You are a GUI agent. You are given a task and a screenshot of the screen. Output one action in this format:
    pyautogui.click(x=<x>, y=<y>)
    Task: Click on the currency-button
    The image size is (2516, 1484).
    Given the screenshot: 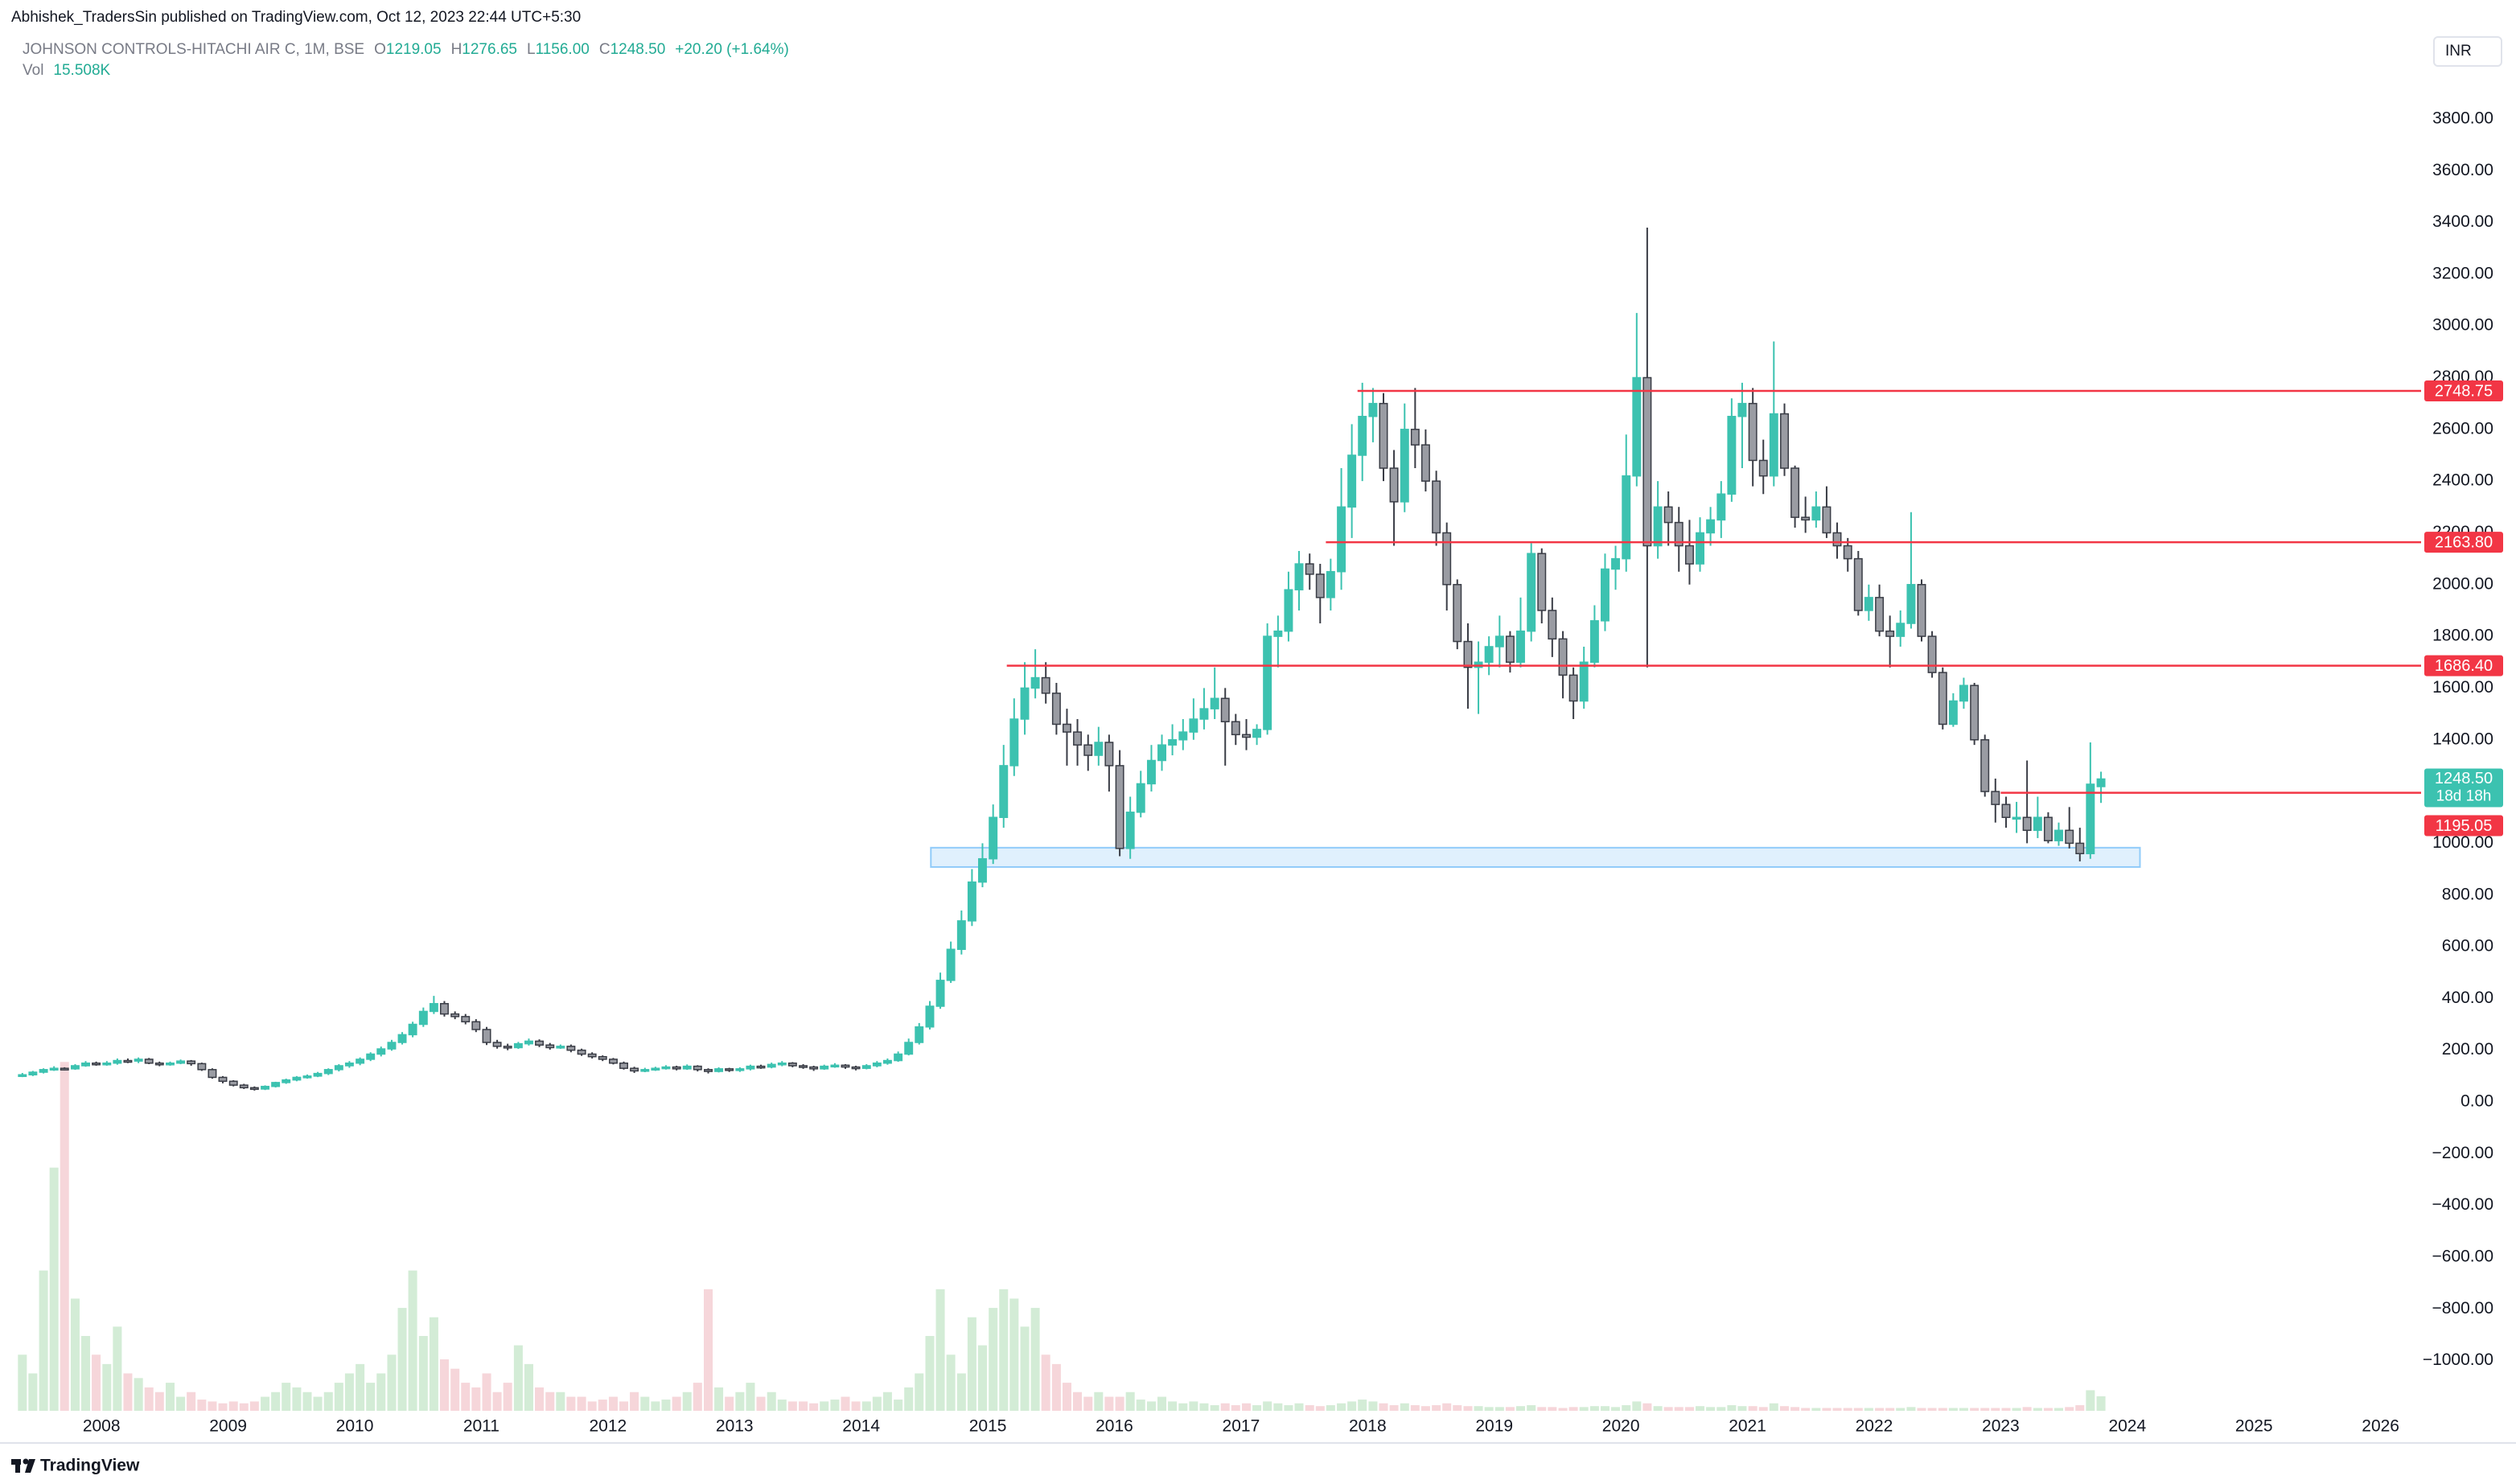 What is the action you would take?
    pyautogui.click(x=2467, y=51)
    